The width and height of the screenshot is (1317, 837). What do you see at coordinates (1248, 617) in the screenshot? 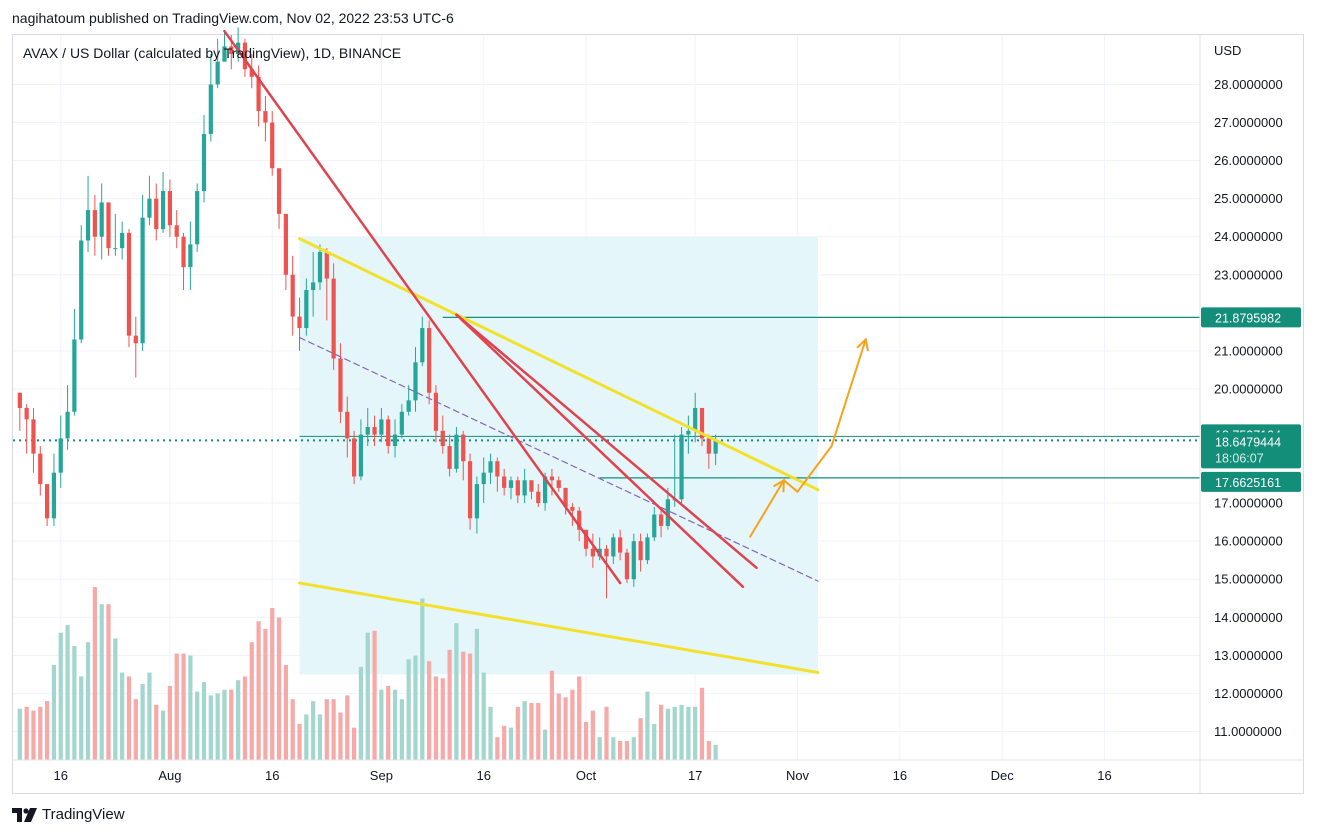
I see `y-tick-label: 14.0000000` at bounding box center [1248, 617].